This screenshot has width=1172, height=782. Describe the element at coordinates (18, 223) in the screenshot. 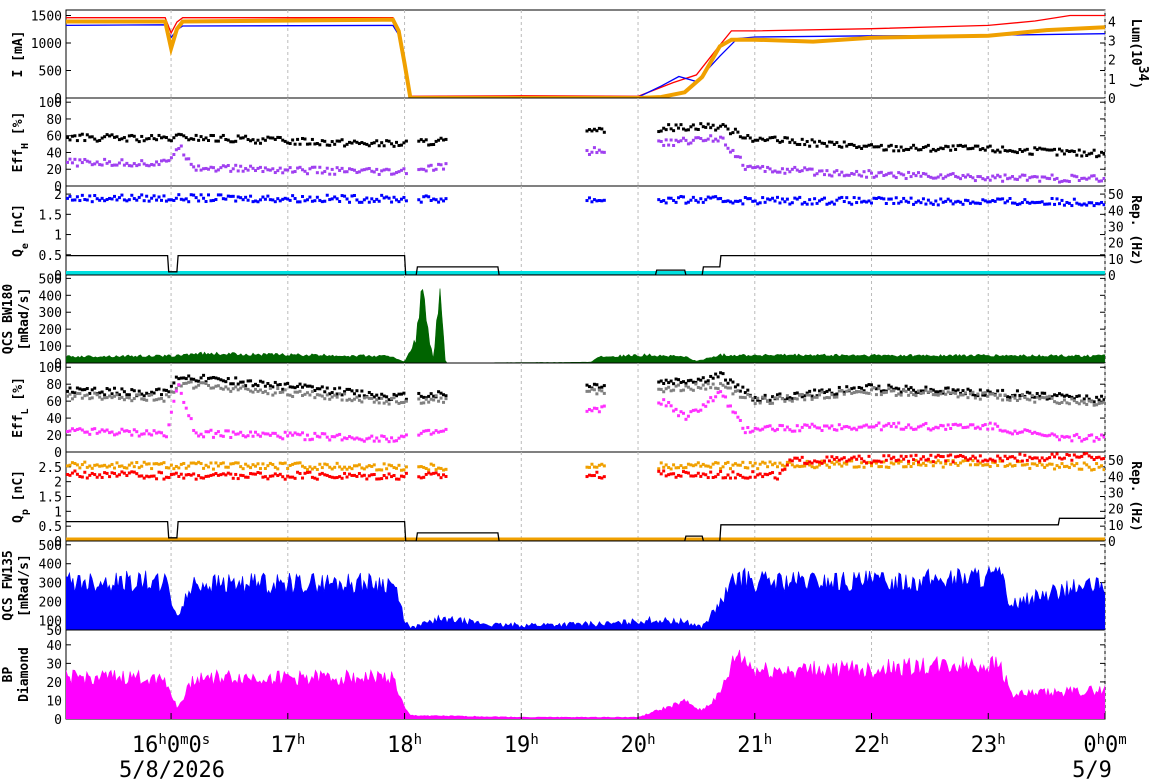

I see `y-axis-label-end: [nC]` at that location.